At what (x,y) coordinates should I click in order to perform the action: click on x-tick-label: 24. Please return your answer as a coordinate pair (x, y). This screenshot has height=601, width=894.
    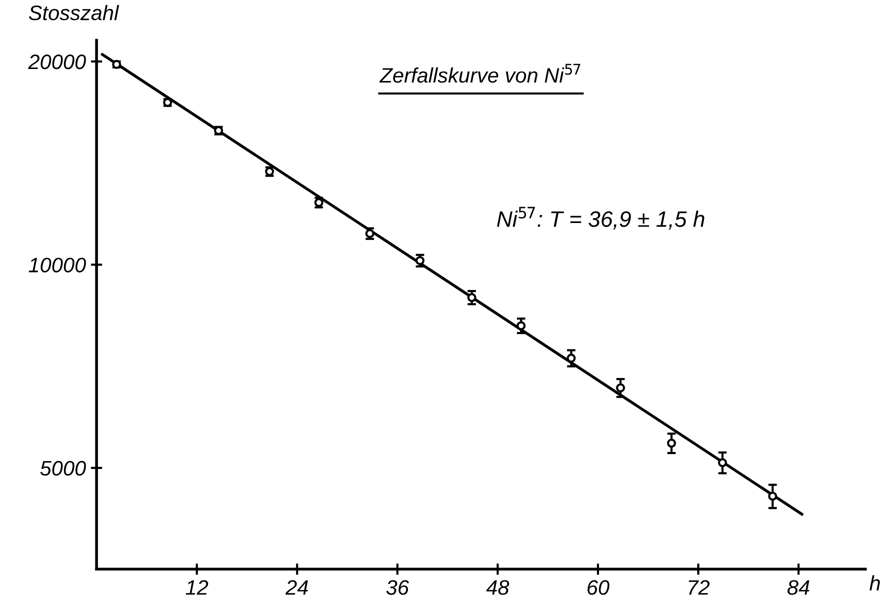
    Looking at the image, I should click on (296, 587).